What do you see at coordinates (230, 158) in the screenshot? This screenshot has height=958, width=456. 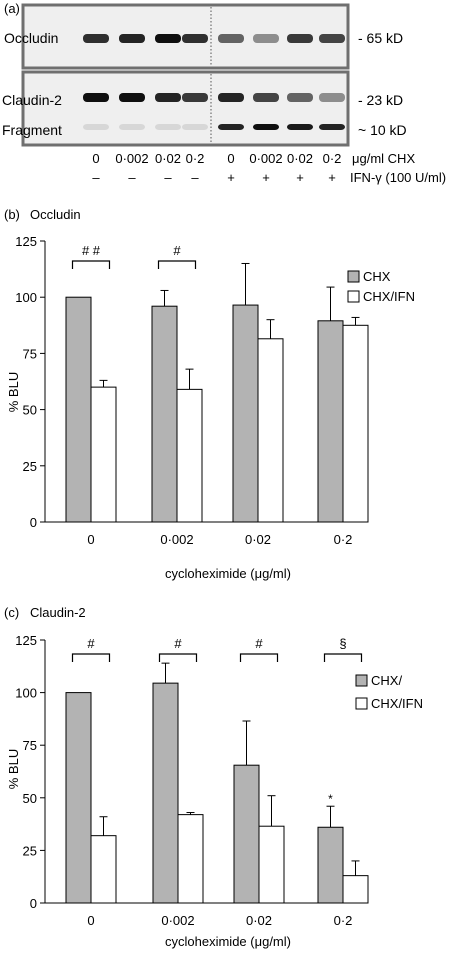 I see `dose-label-lane-5: 0` at bounding box center [230, 158].